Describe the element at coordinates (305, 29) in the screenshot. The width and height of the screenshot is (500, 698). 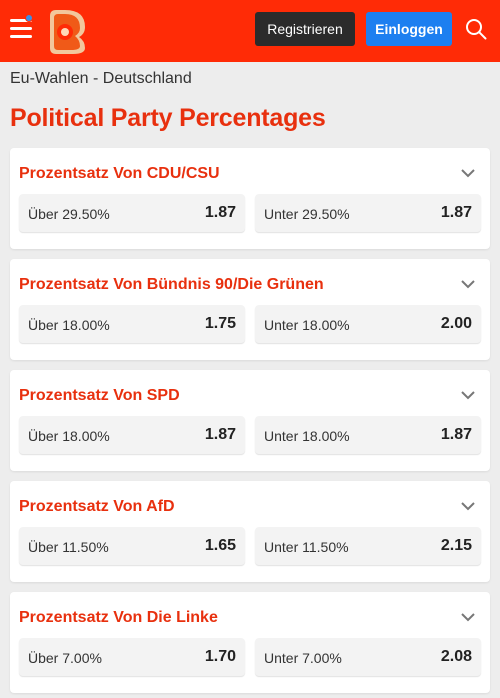
I see `register-button: Registrieren` at that location.